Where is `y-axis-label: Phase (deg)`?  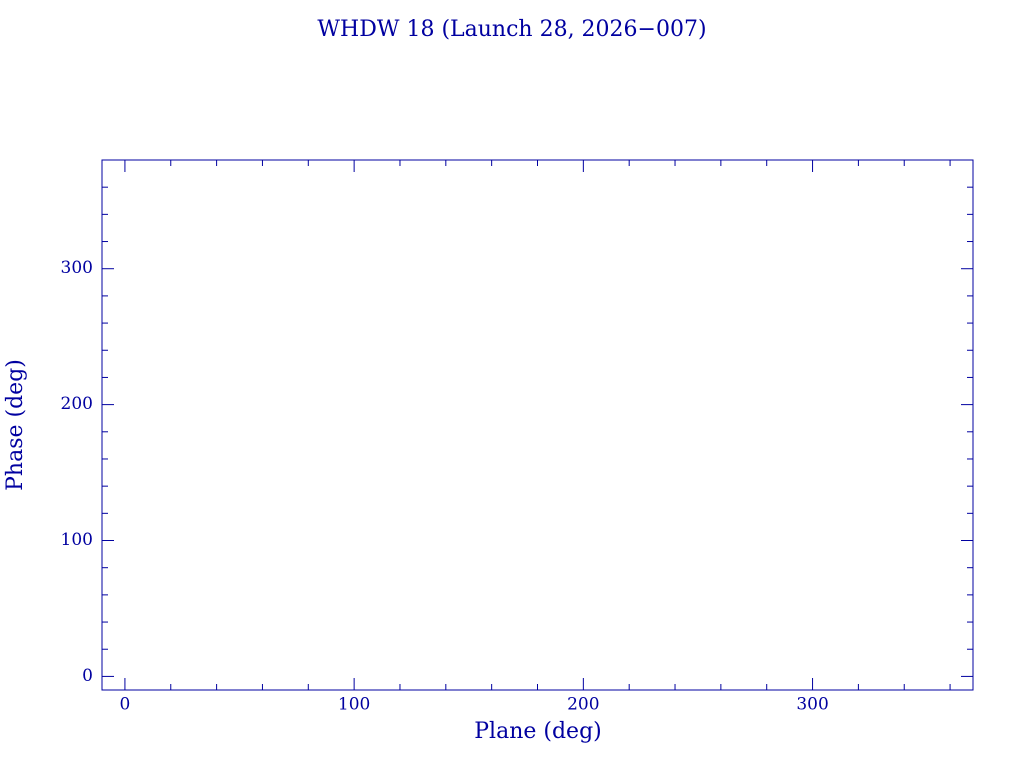 y-axis-label: Phase (deg) is located at coordinates (15, 425).